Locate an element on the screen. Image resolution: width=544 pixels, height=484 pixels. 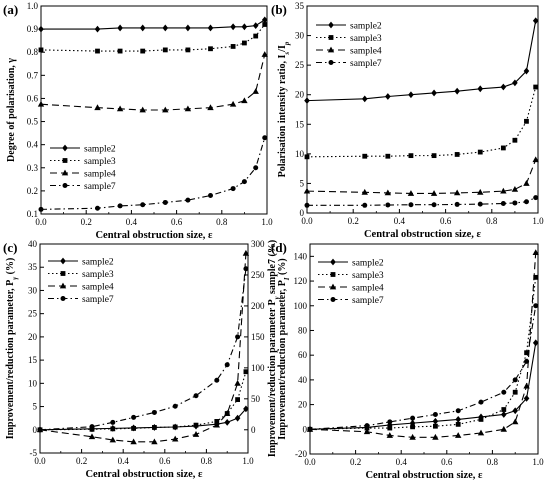
legend-entry: sample3 is located at coordinates (83, 162).